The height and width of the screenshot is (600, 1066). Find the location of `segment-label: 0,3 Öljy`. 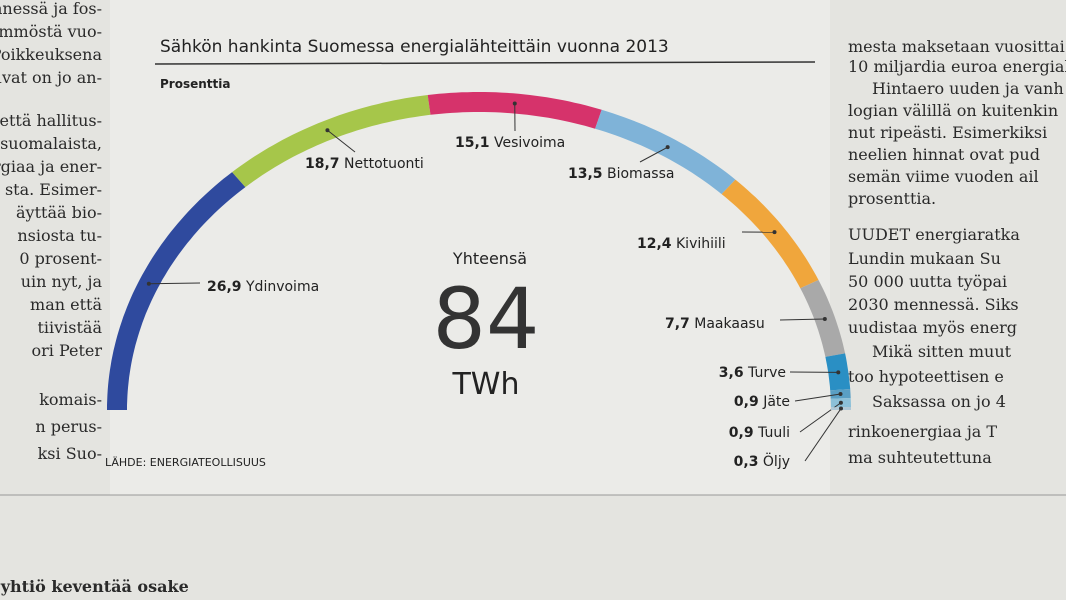

segment-label: 0,3 Öljy is located at coordinates (762, 461).